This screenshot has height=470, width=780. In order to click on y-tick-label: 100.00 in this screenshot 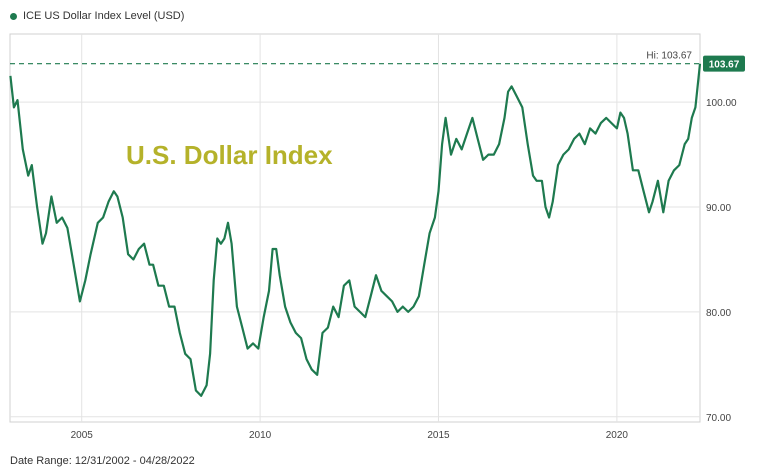, I will do `click(721, 103)`.